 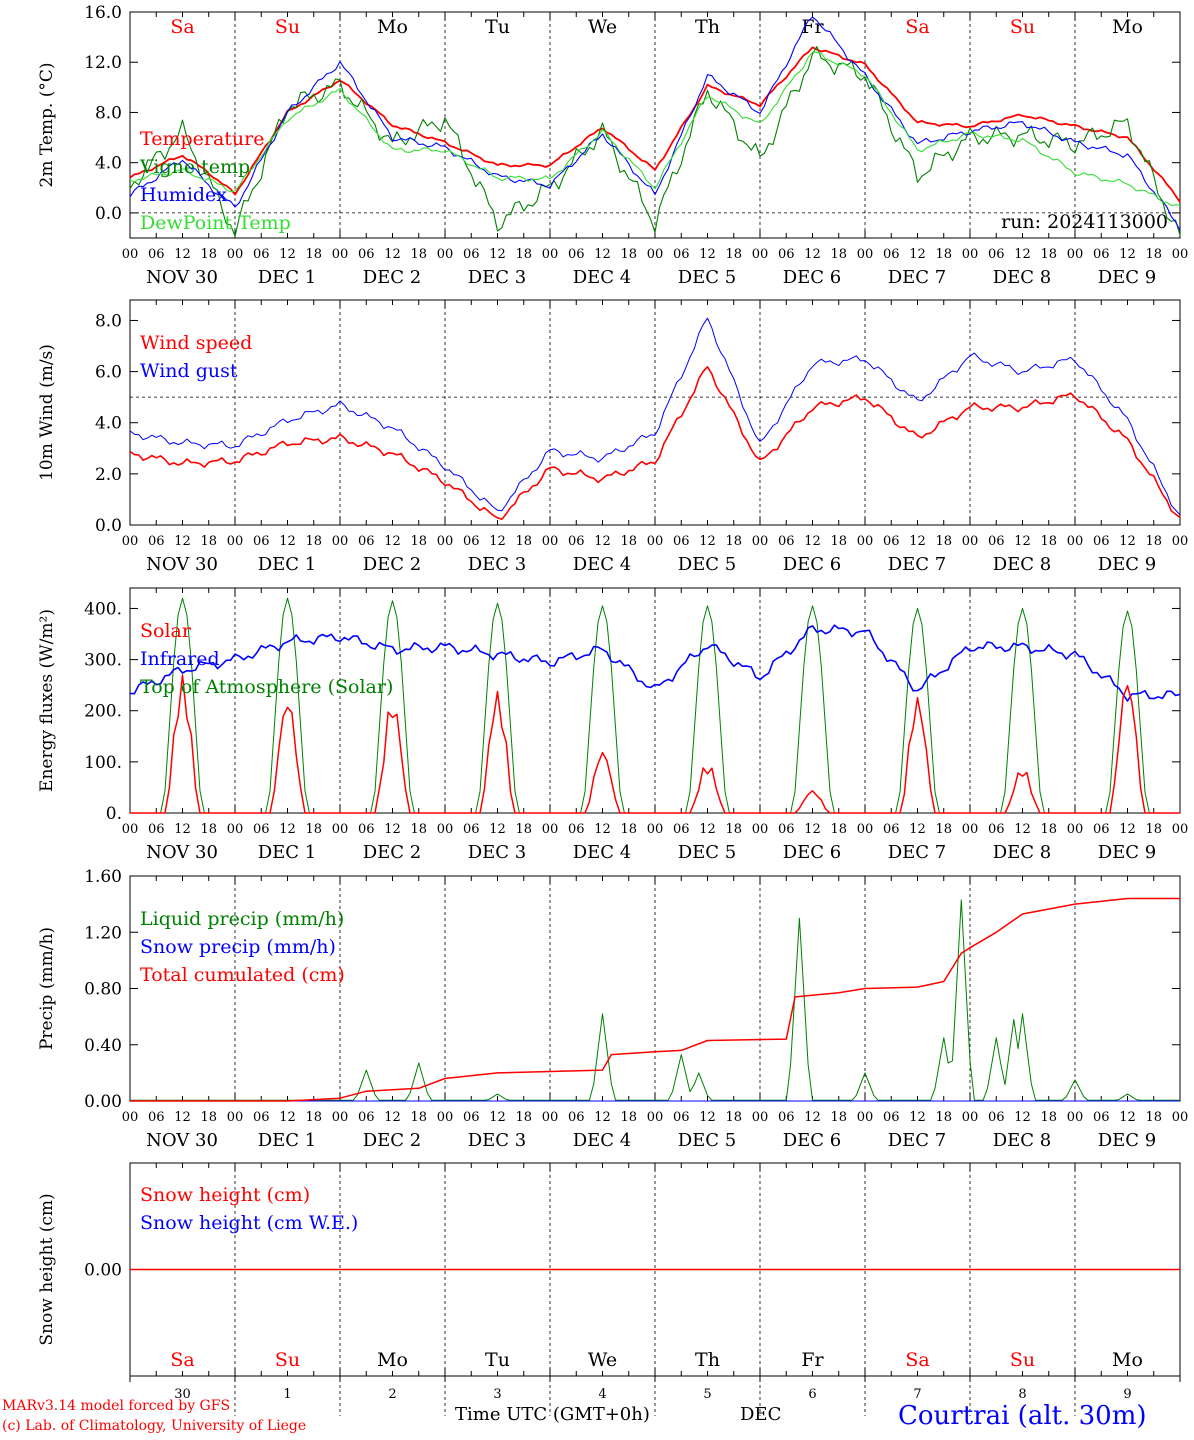 What do you see at coordinates (108, 164) in the screenshot?
I see `y-tick-label: 4.0` at bounding box center [108, 164].